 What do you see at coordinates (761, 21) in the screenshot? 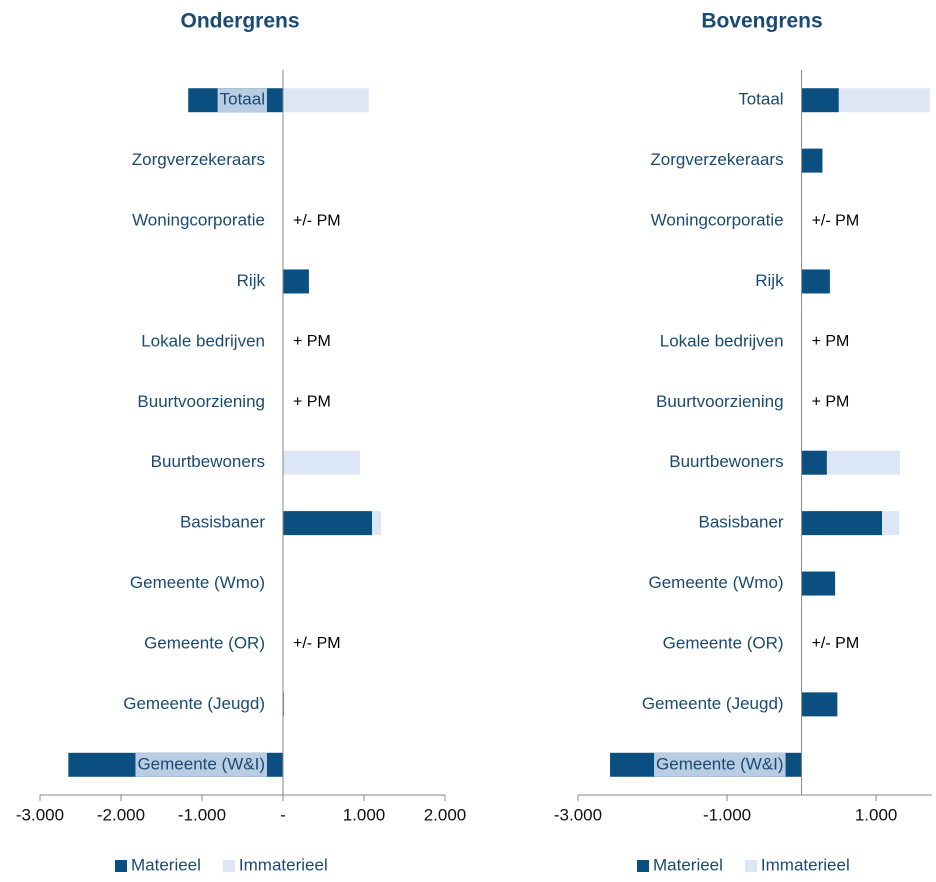
I see `chart-title: Bovengrens` at bounding box center [761, 21].